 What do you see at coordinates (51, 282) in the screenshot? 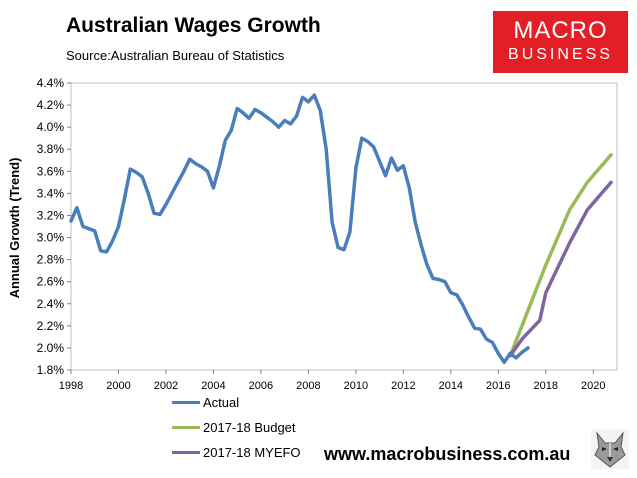
I see `y-tick-label: 2.6%` at bounding box center [51, 282].